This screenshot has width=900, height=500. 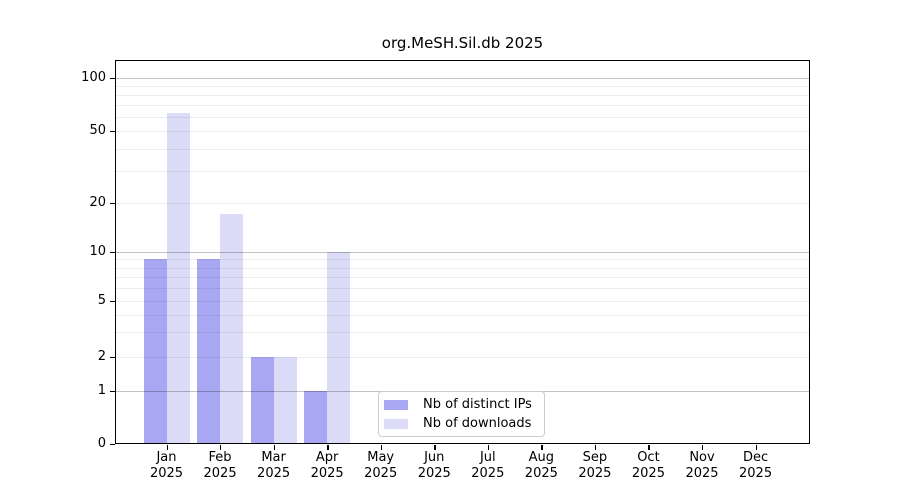 What do you see at coordinates (462, 43) in the screenshot?
I see `chart-title: org.MeSH.Sil.db 2025` at bounding box center [462, 43].